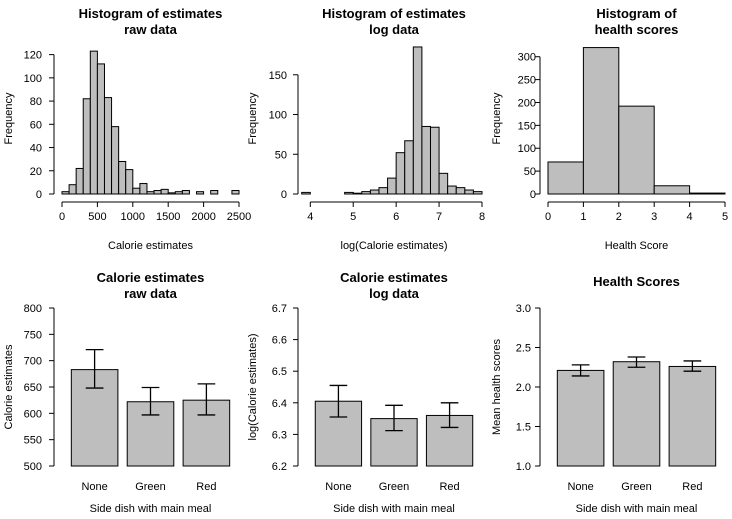  What do you see at coordinates (253, 387) in the screenshot?
I see `y-axis-label: log(Calorie estimates)` at bounding box center [253, 387].